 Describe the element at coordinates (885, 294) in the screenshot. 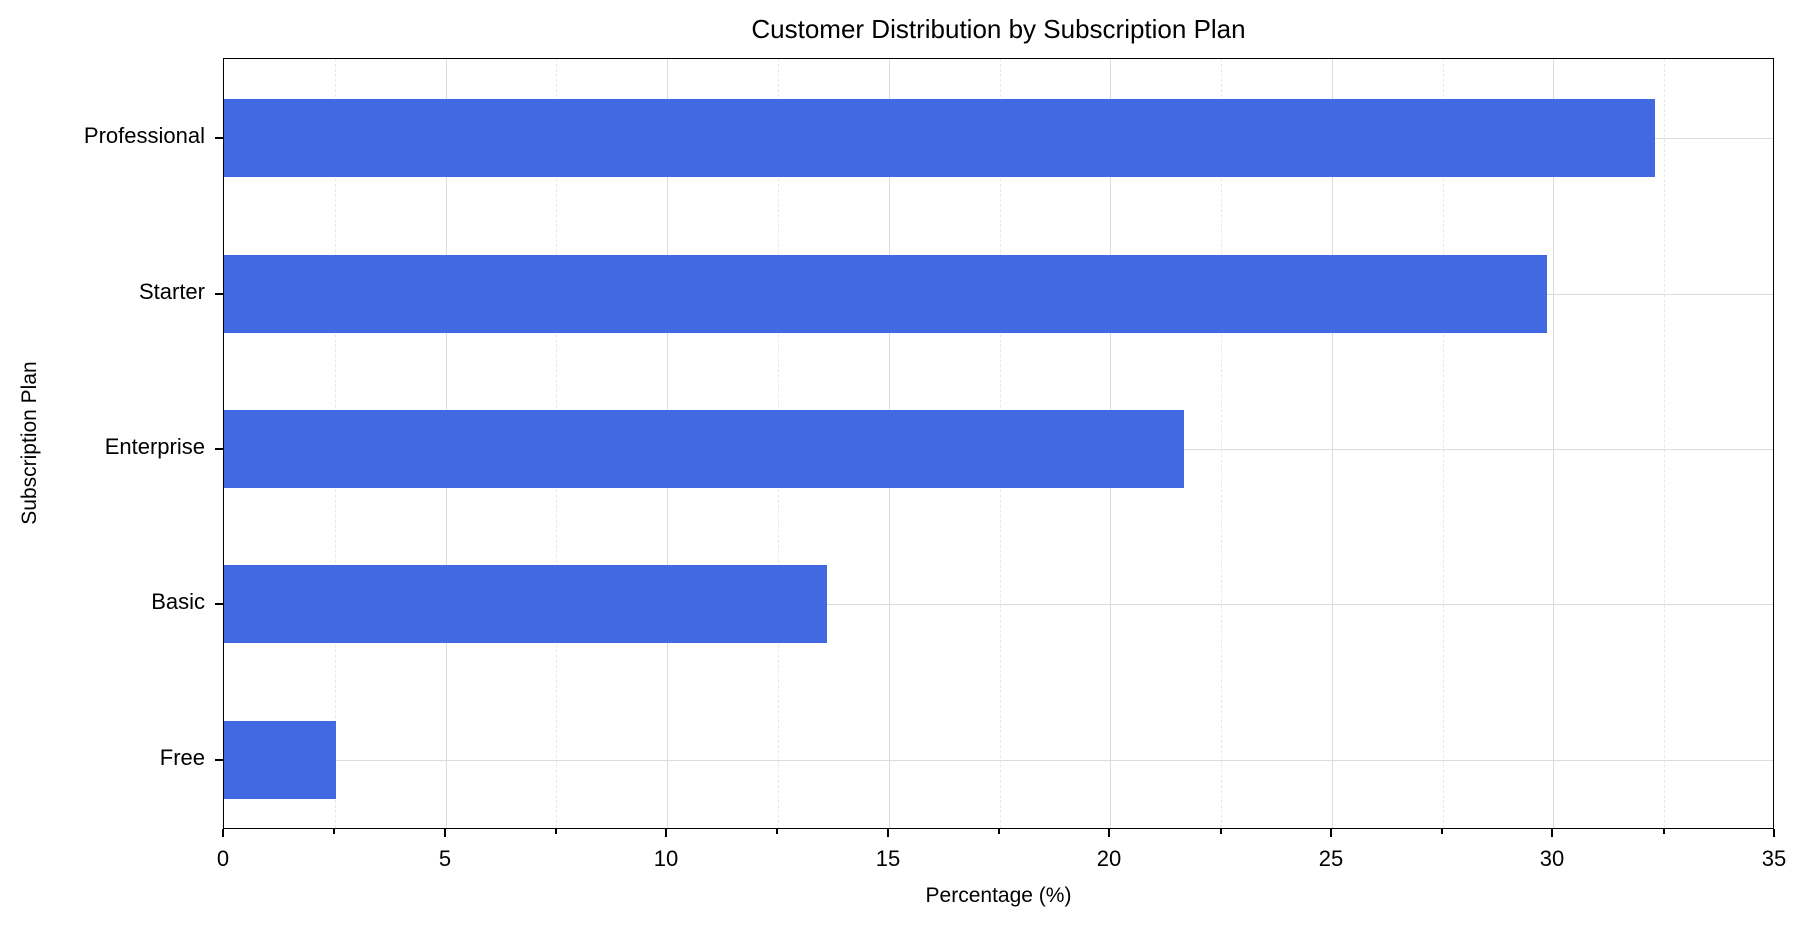

I see `bar-starter` at that location.